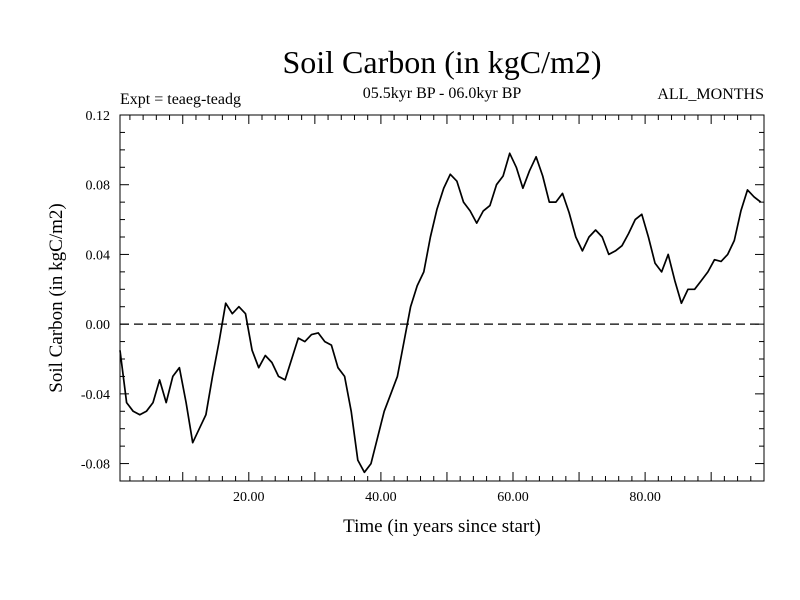  What do you see at coordinates (645, 497) in the screenshot?
I see `x-tick-label: 80.00` at bounding box center [645, 497].